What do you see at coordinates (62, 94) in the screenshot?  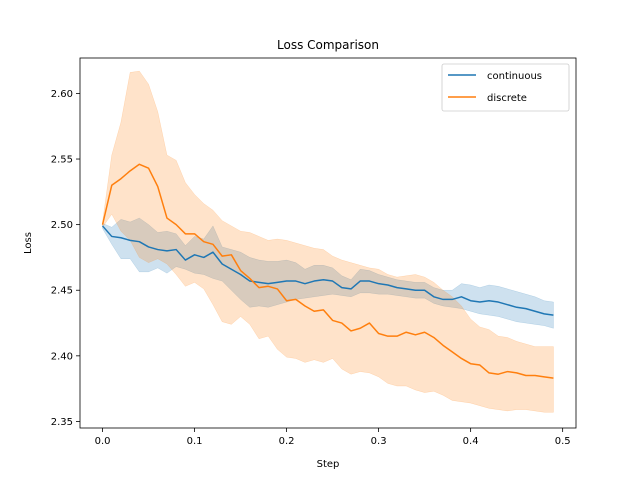 I see `y-tick-label: 2.60` at bounding box center [62, 94].